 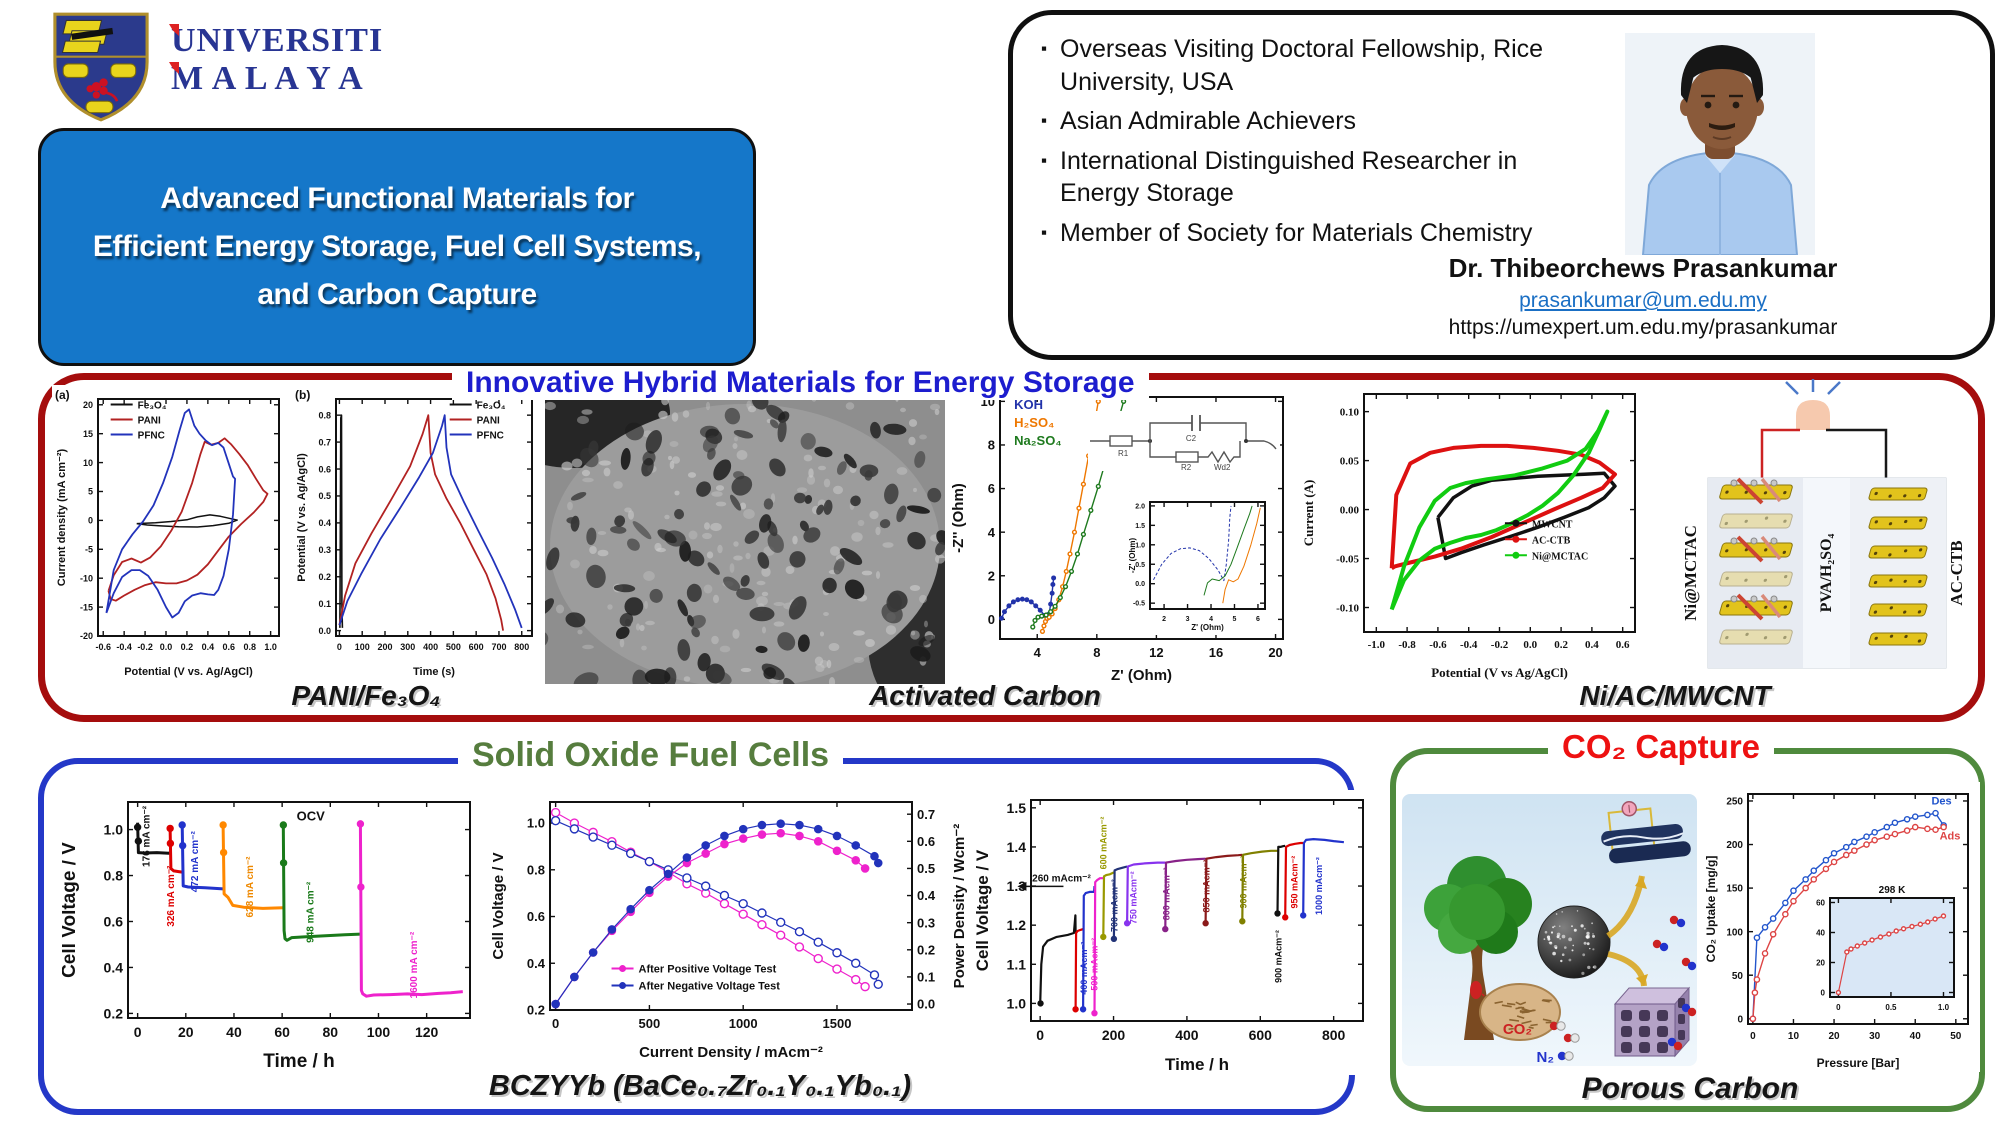 I want to click on svg-text: -0.6, so click(x=1438, y=645).